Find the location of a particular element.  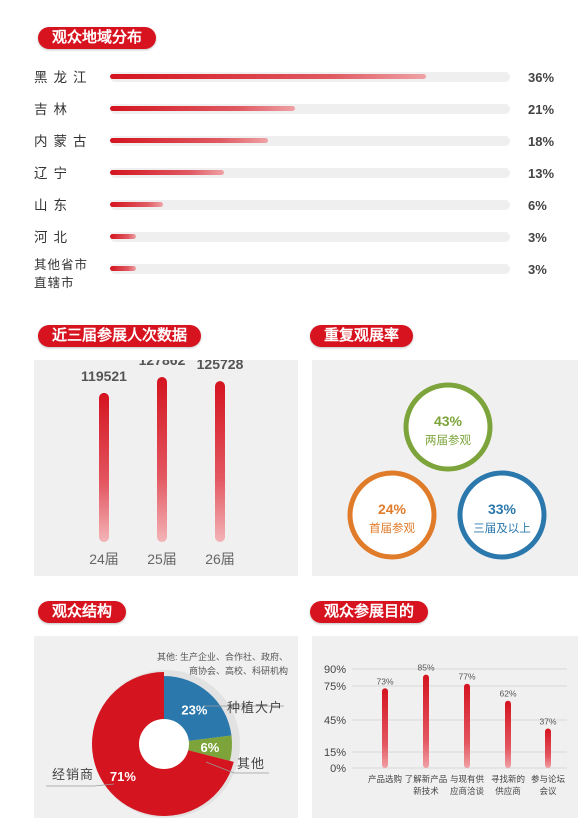

ring-label: 两届参观 is located at coordinates (448, 440).